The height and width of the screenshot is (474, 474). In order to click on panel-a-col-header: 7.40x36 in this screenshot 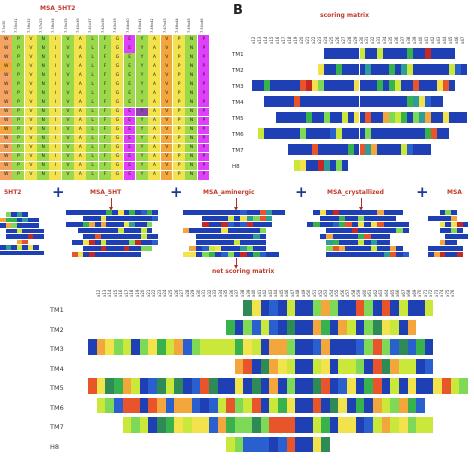, I will do `click(78, 25)`.